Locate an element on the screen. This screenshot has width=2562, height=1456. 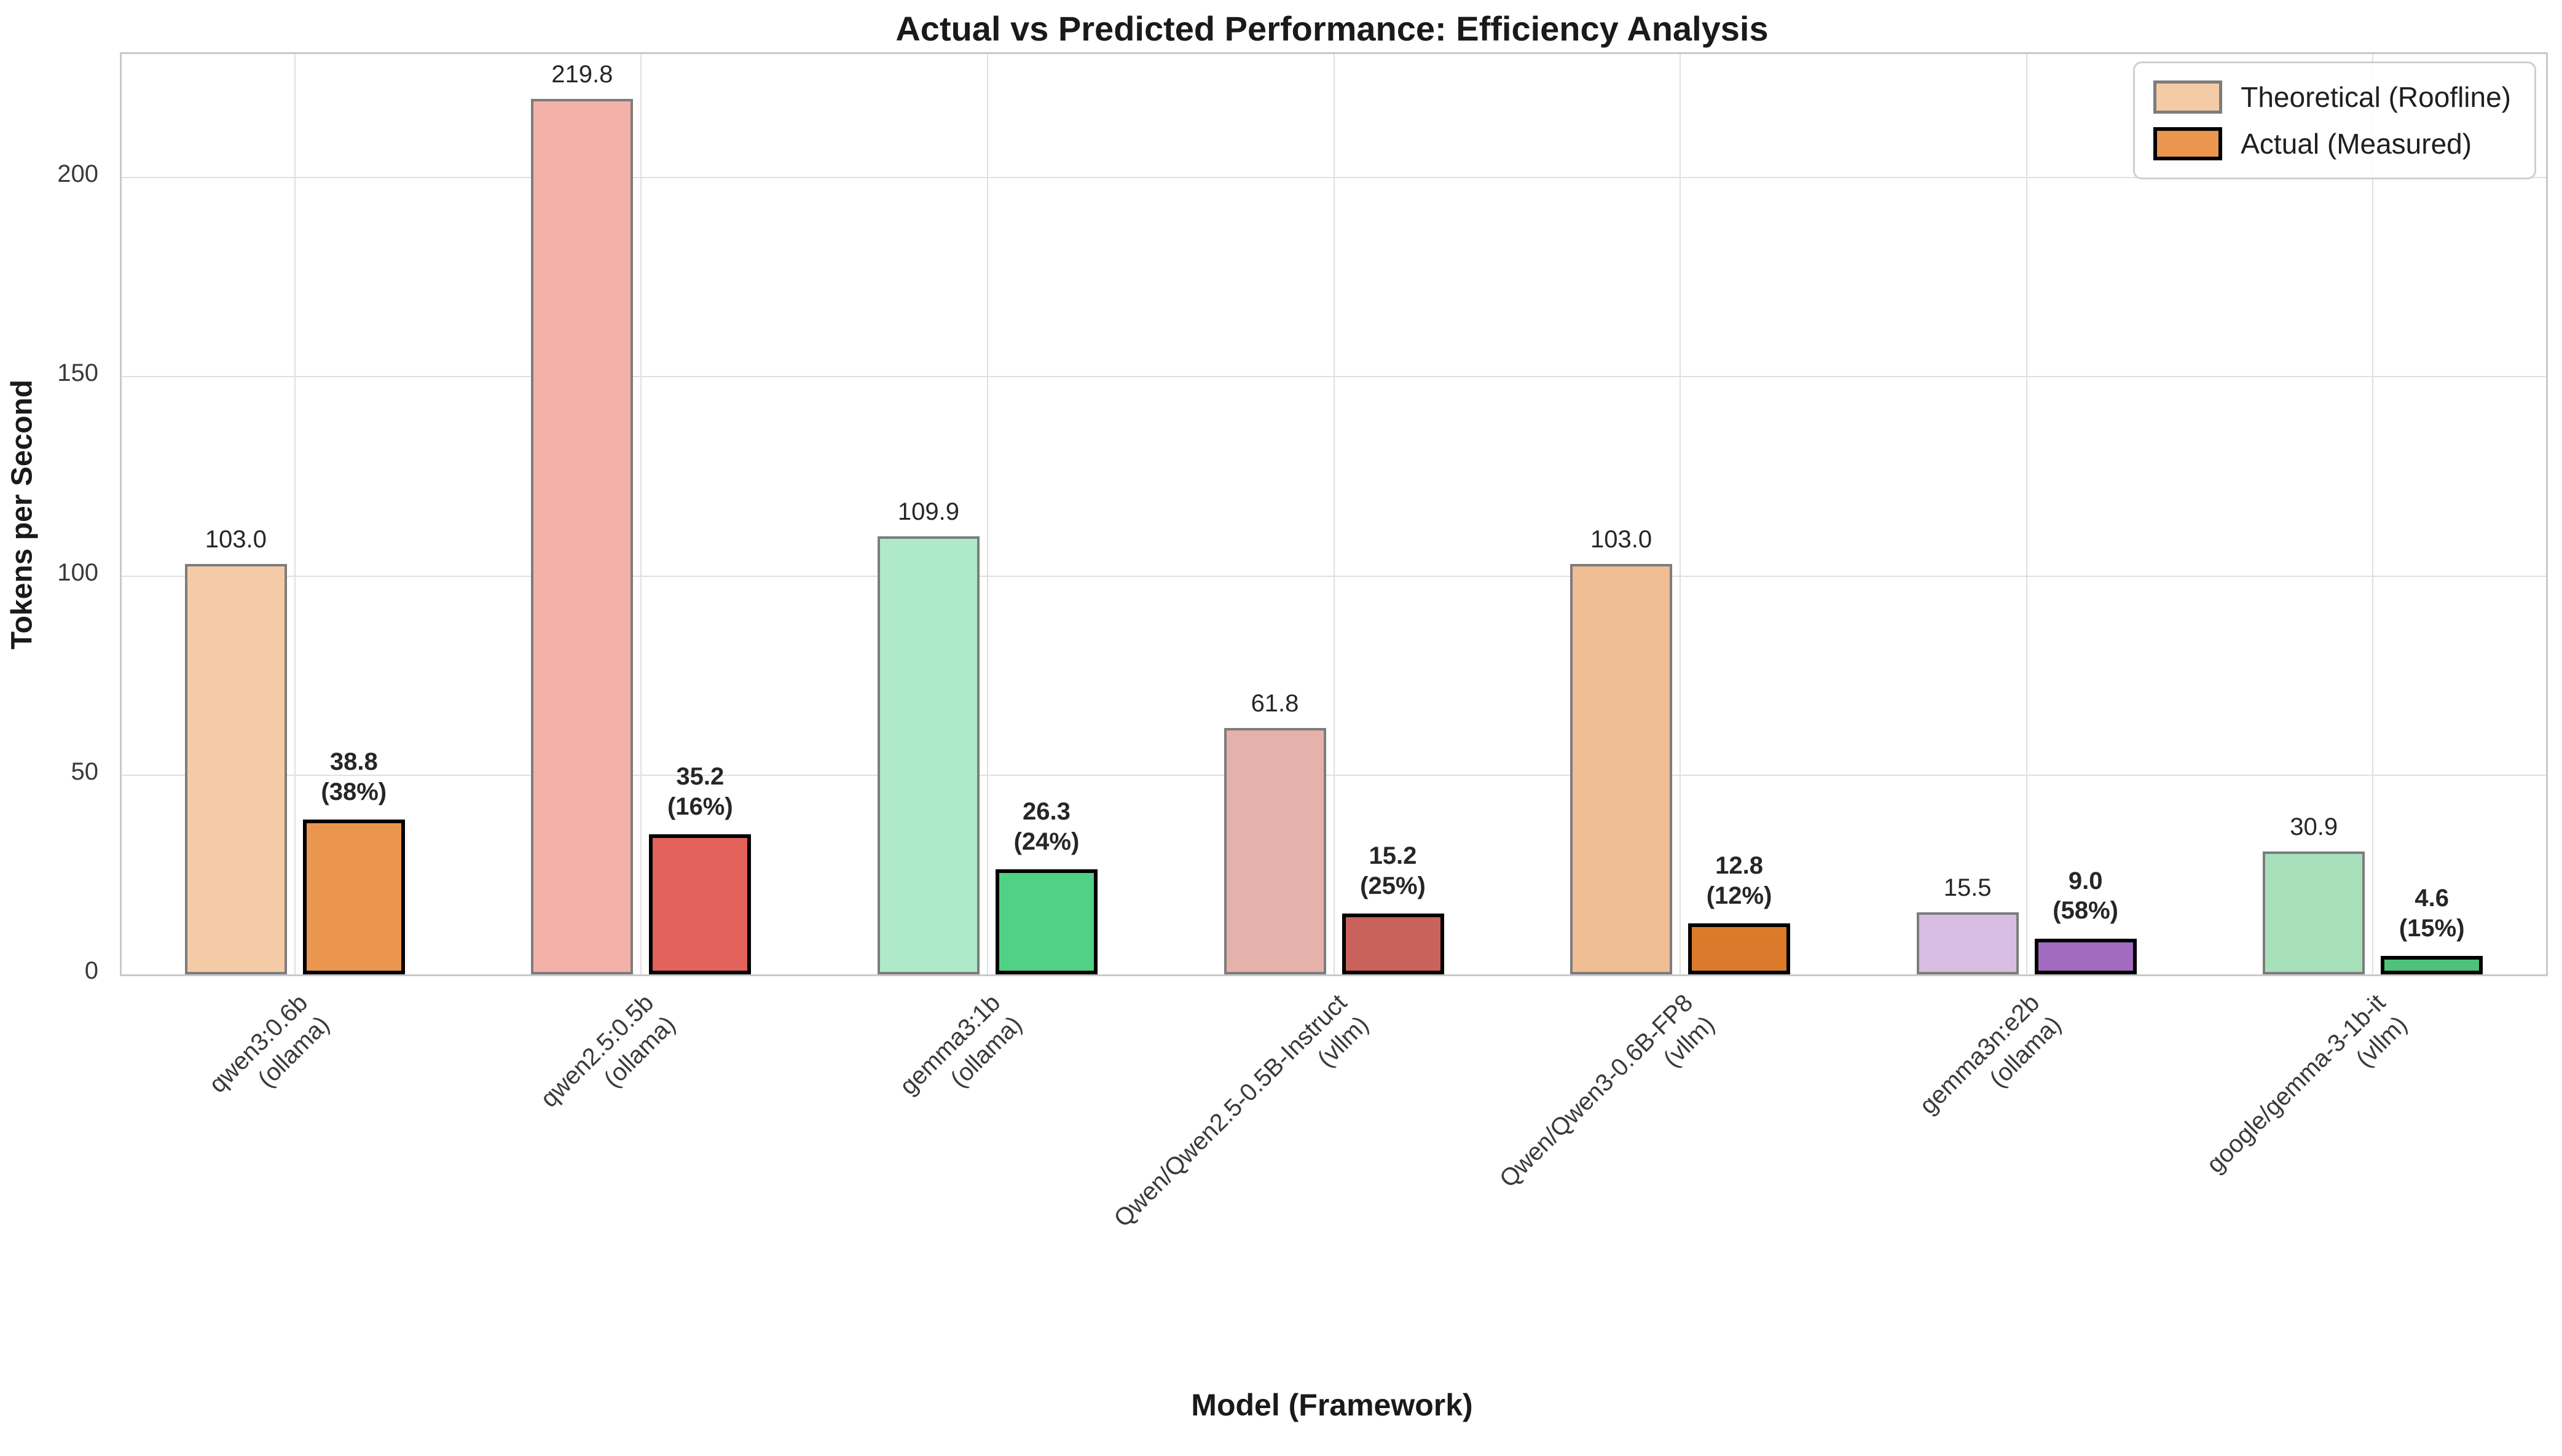
theoretical-value-label: 219.8 is located at coordinates (582, 74).